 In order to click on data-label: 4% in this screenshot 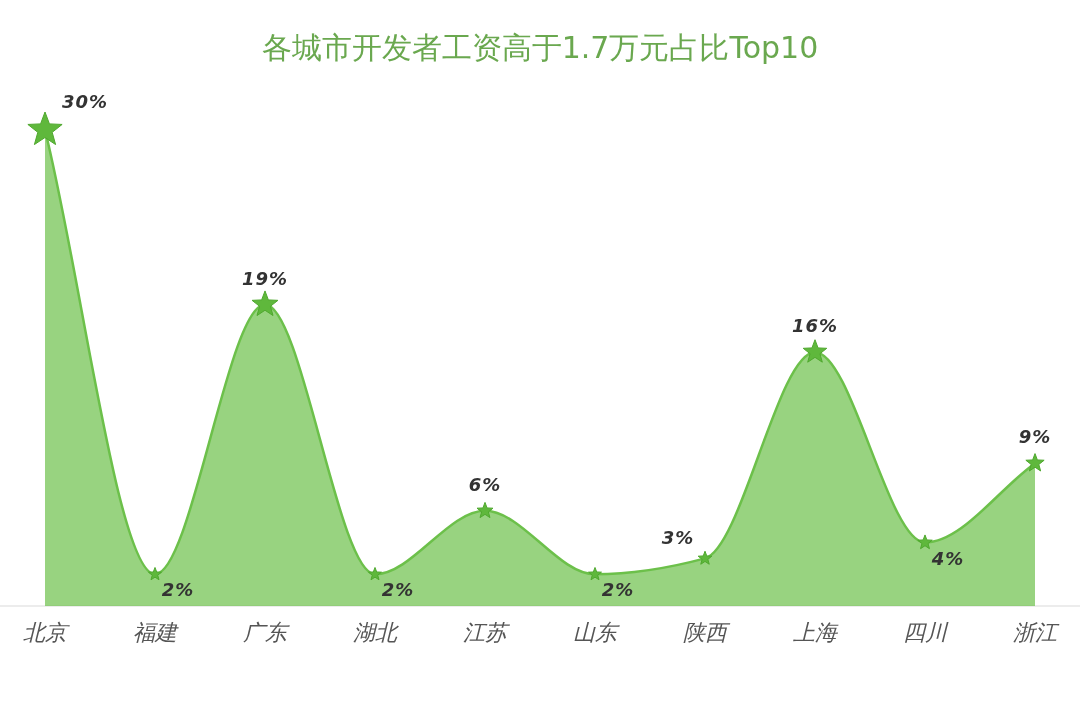, I will do `click(947, 558)`.